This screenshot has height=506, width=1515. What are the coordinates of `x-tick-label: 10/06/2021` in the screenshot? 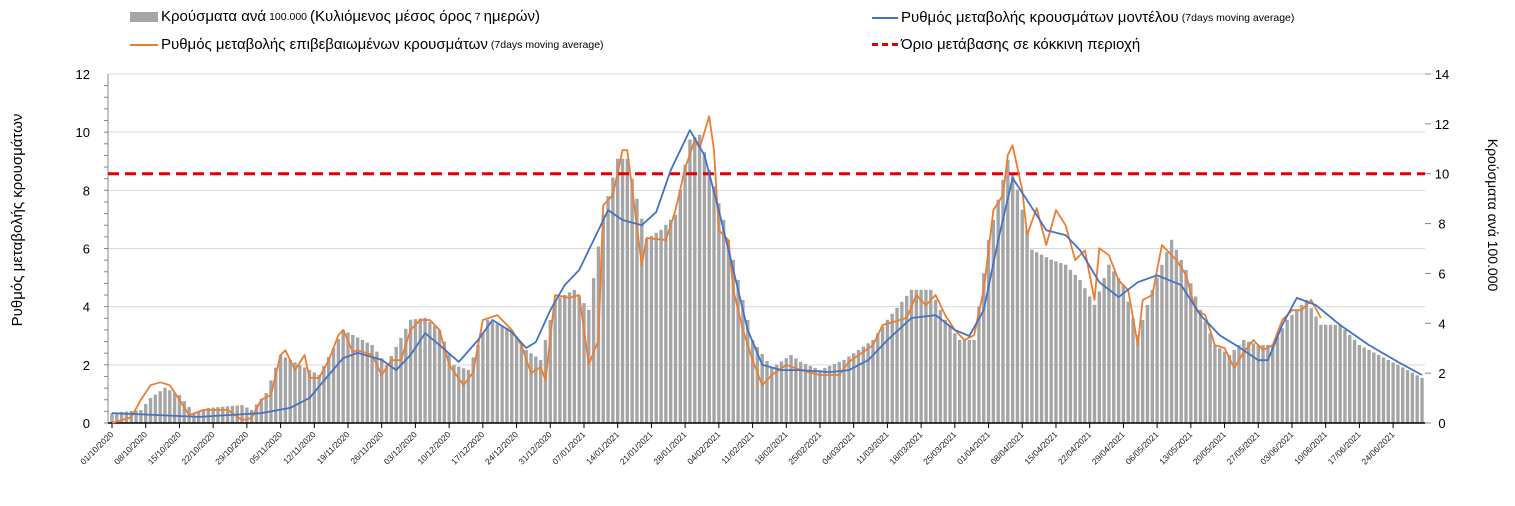 It's located at (1310, 447).